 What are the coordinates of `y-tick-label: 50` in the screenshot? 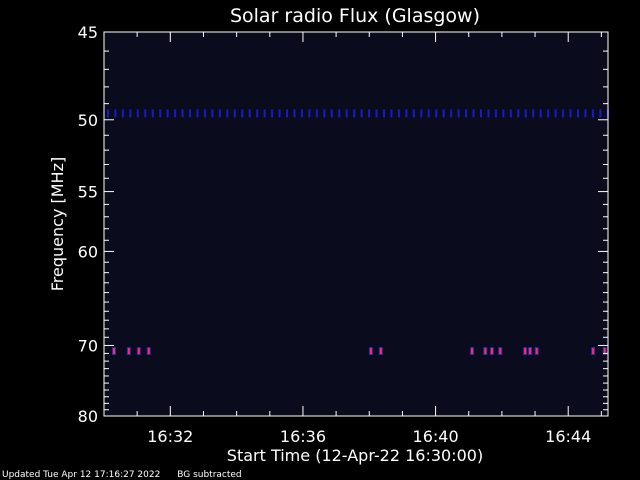 It's located at (88, 120).